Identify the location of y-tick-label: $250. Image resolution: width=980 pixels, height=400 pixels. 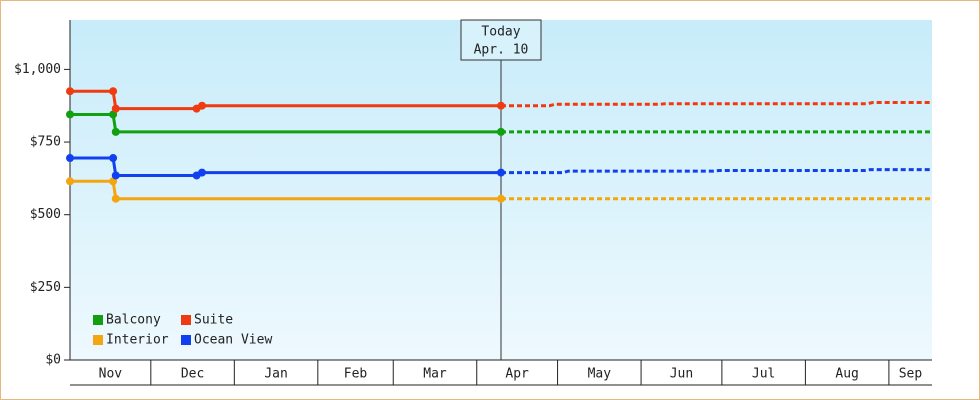
(45, 287).